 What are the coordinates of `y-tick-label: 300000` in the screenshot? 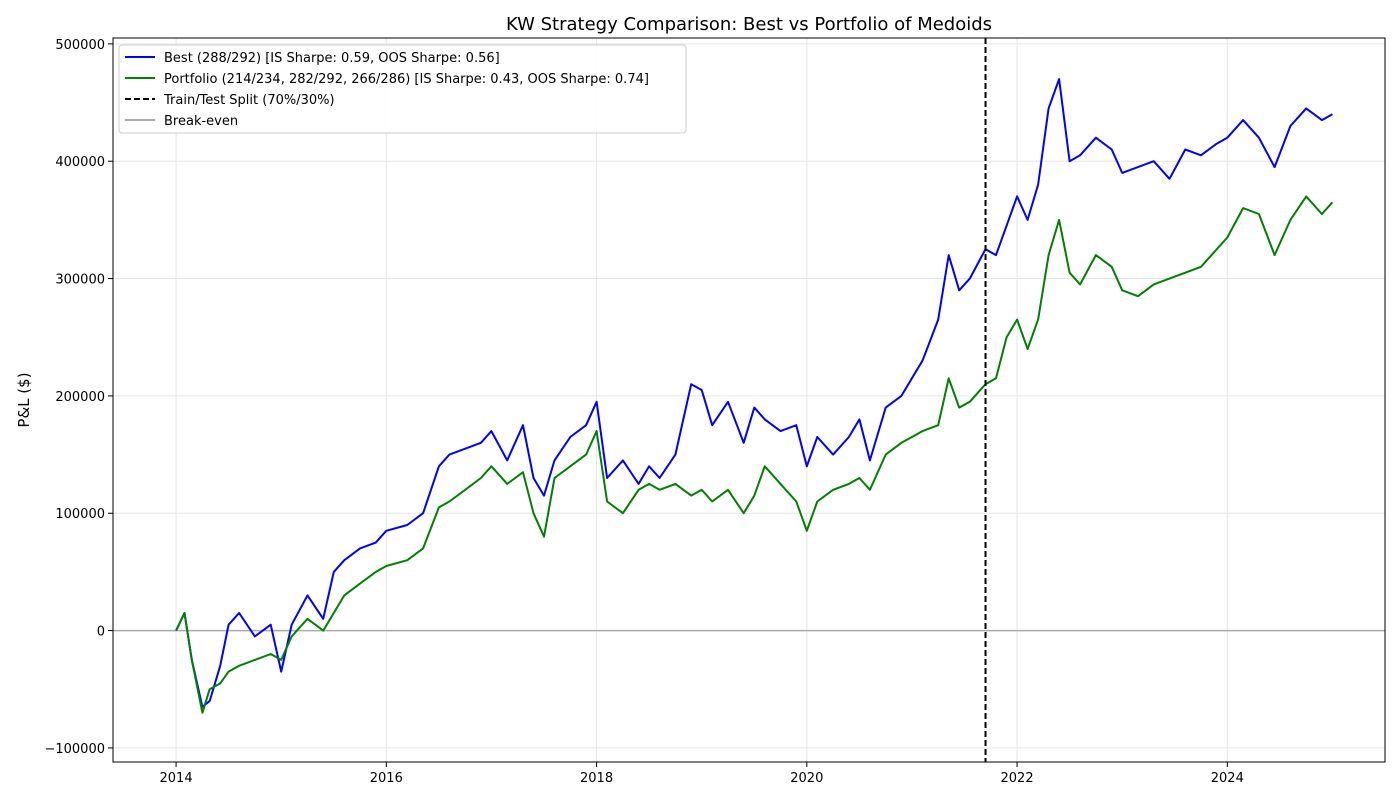 It's located at (80, 280).